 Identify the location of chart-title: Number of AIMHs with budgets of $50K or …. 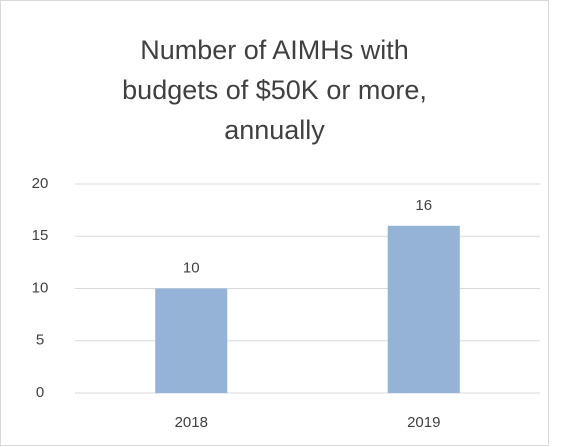
(274, 90).